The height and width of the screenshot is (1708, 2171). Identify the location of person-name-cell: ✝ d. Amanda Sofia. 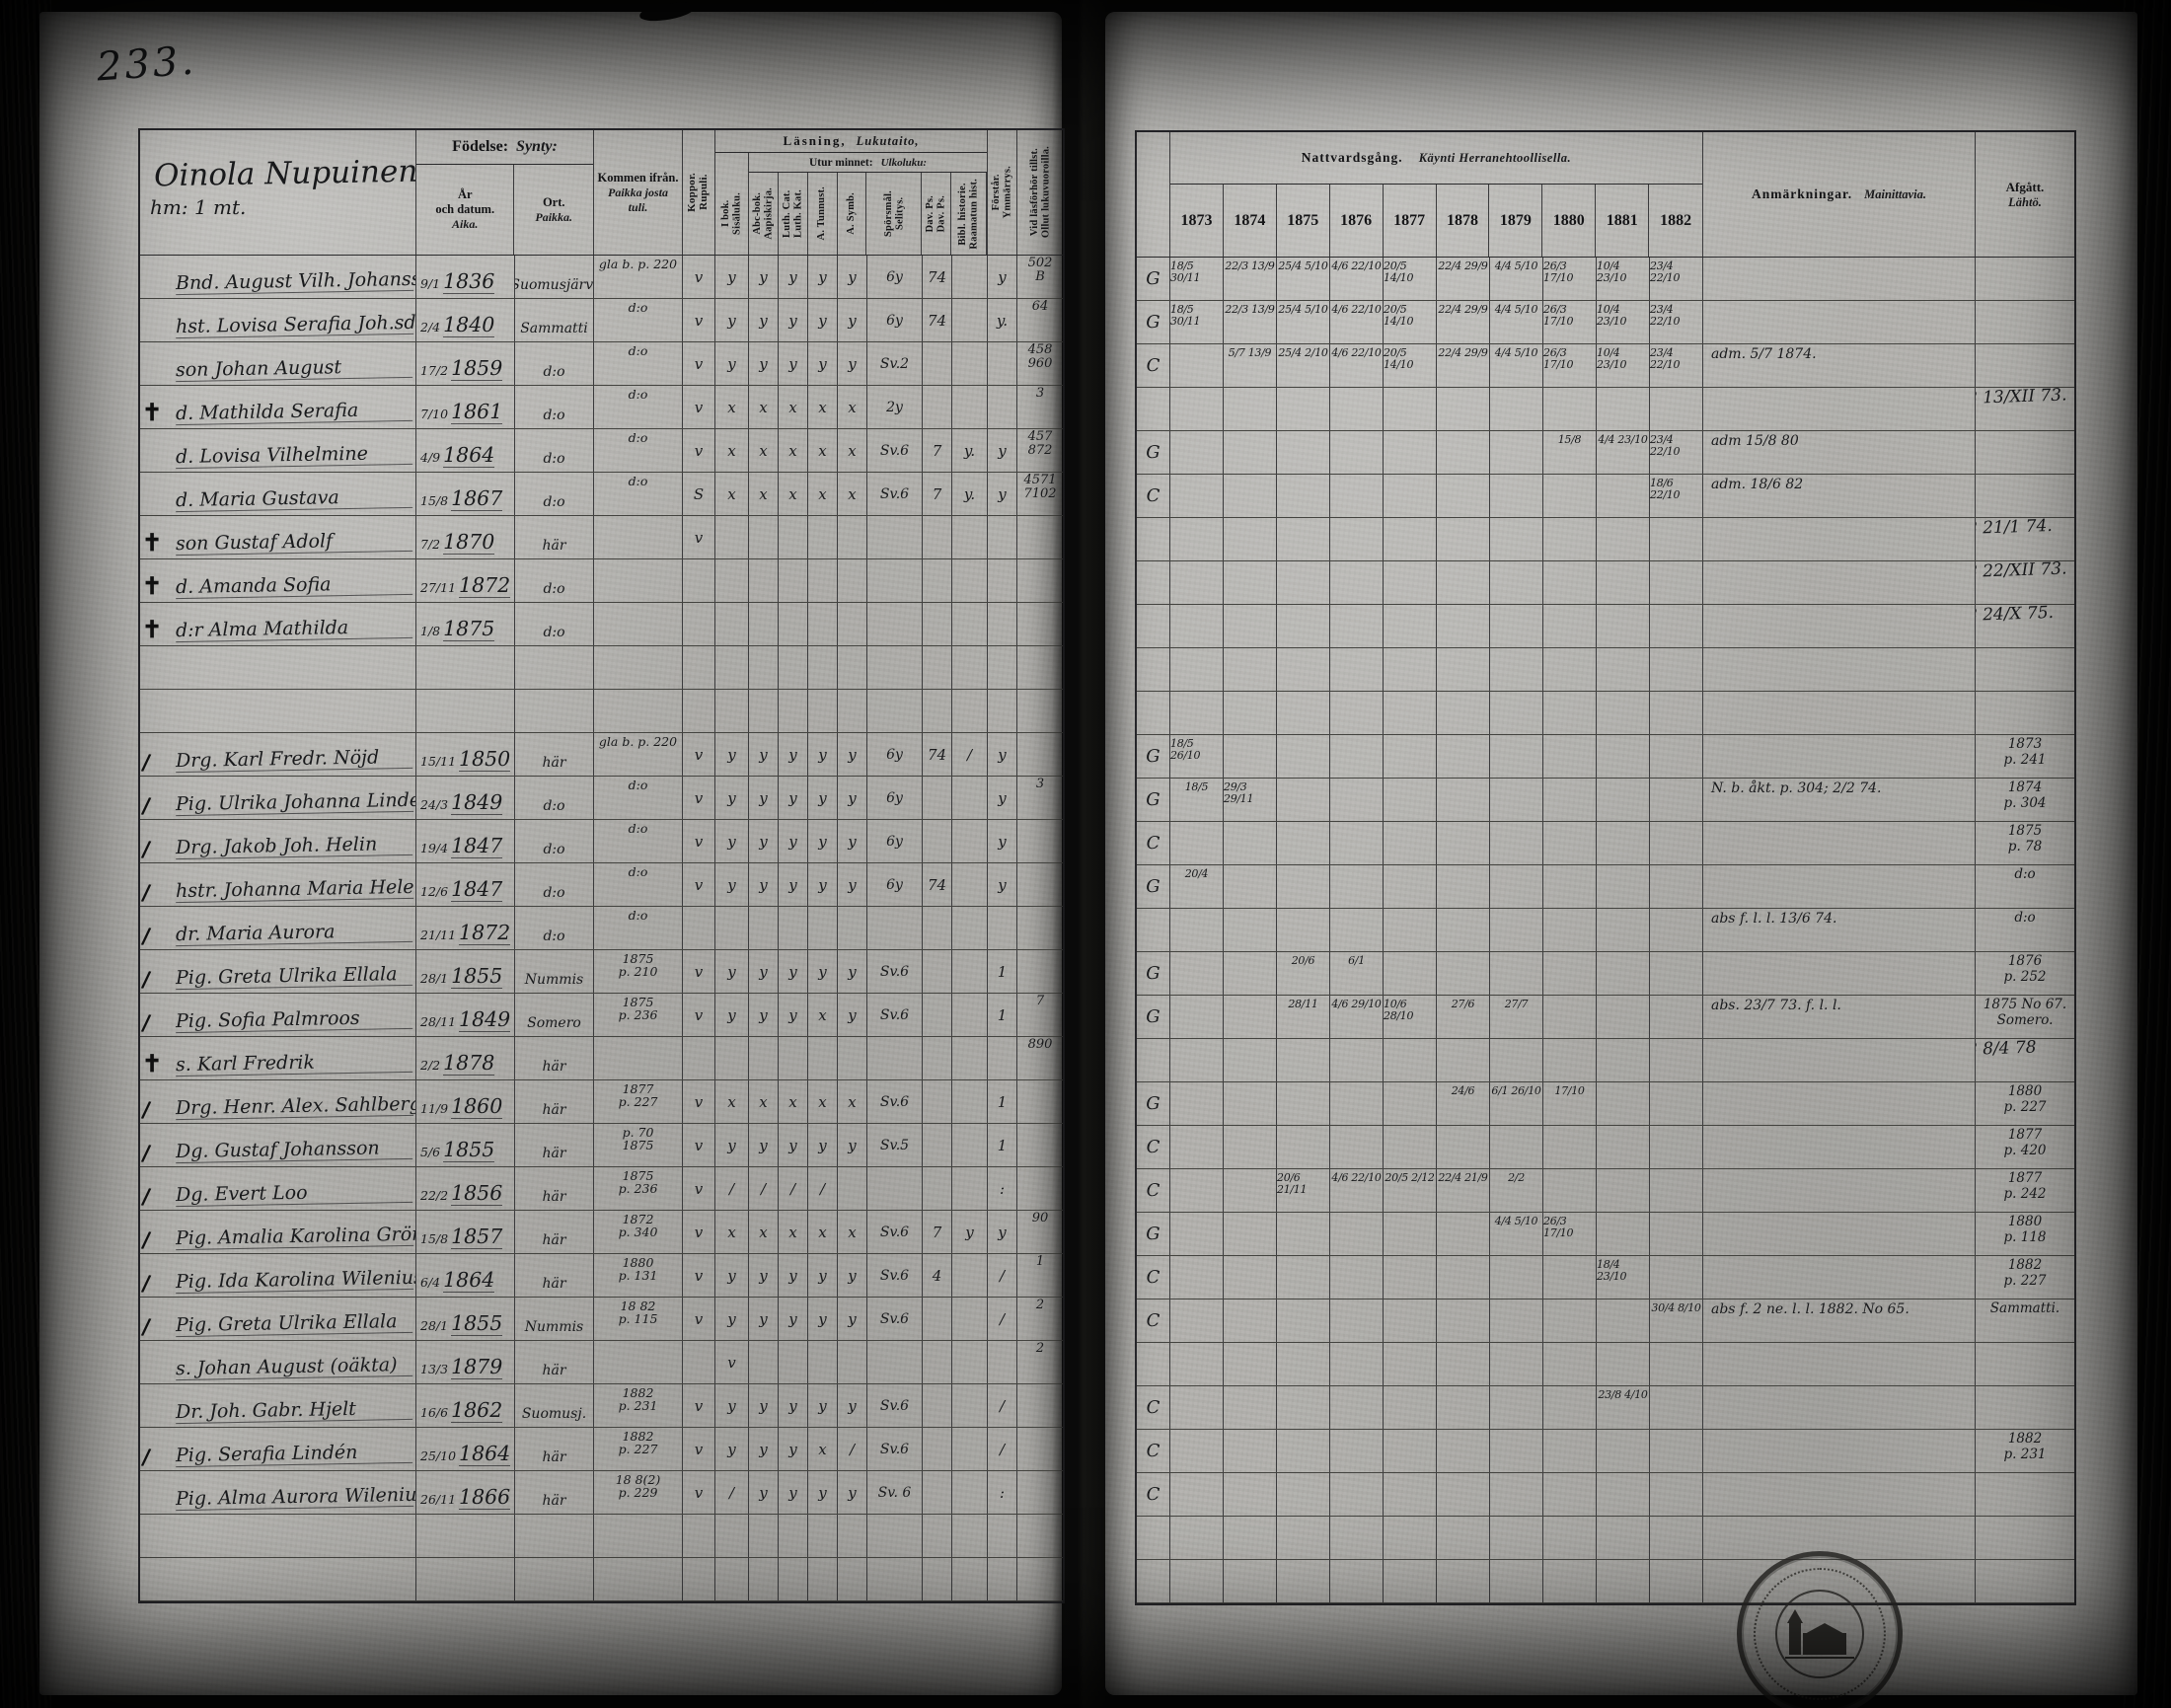
(278, 580).